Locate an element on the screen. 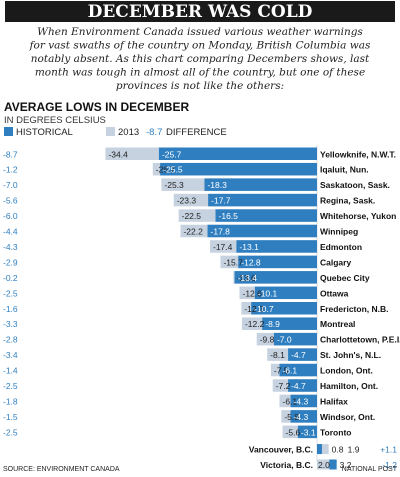 This screenshot has width=400, height=477. chart-row: -22.2 -17.8 Winnipeg -4.4 is located at coordinates (180, 231).